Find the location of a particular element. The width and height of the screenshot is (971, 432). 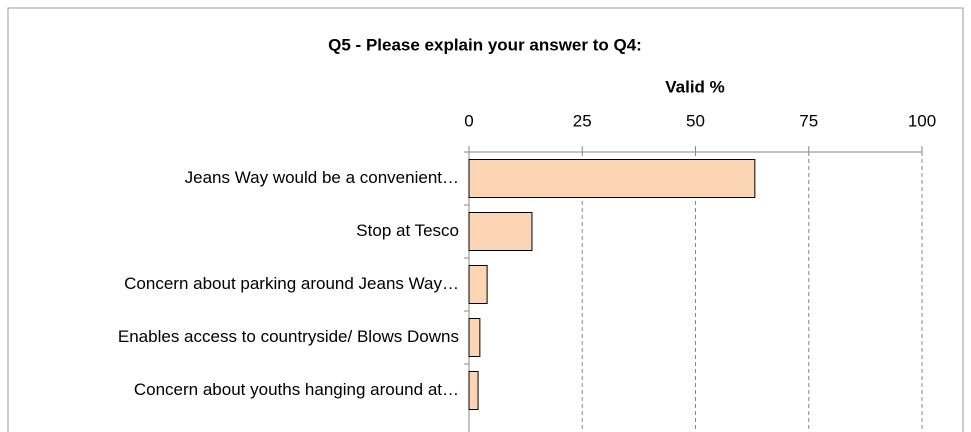

x-tick-label: 100 is located at coordinates (922, 120).